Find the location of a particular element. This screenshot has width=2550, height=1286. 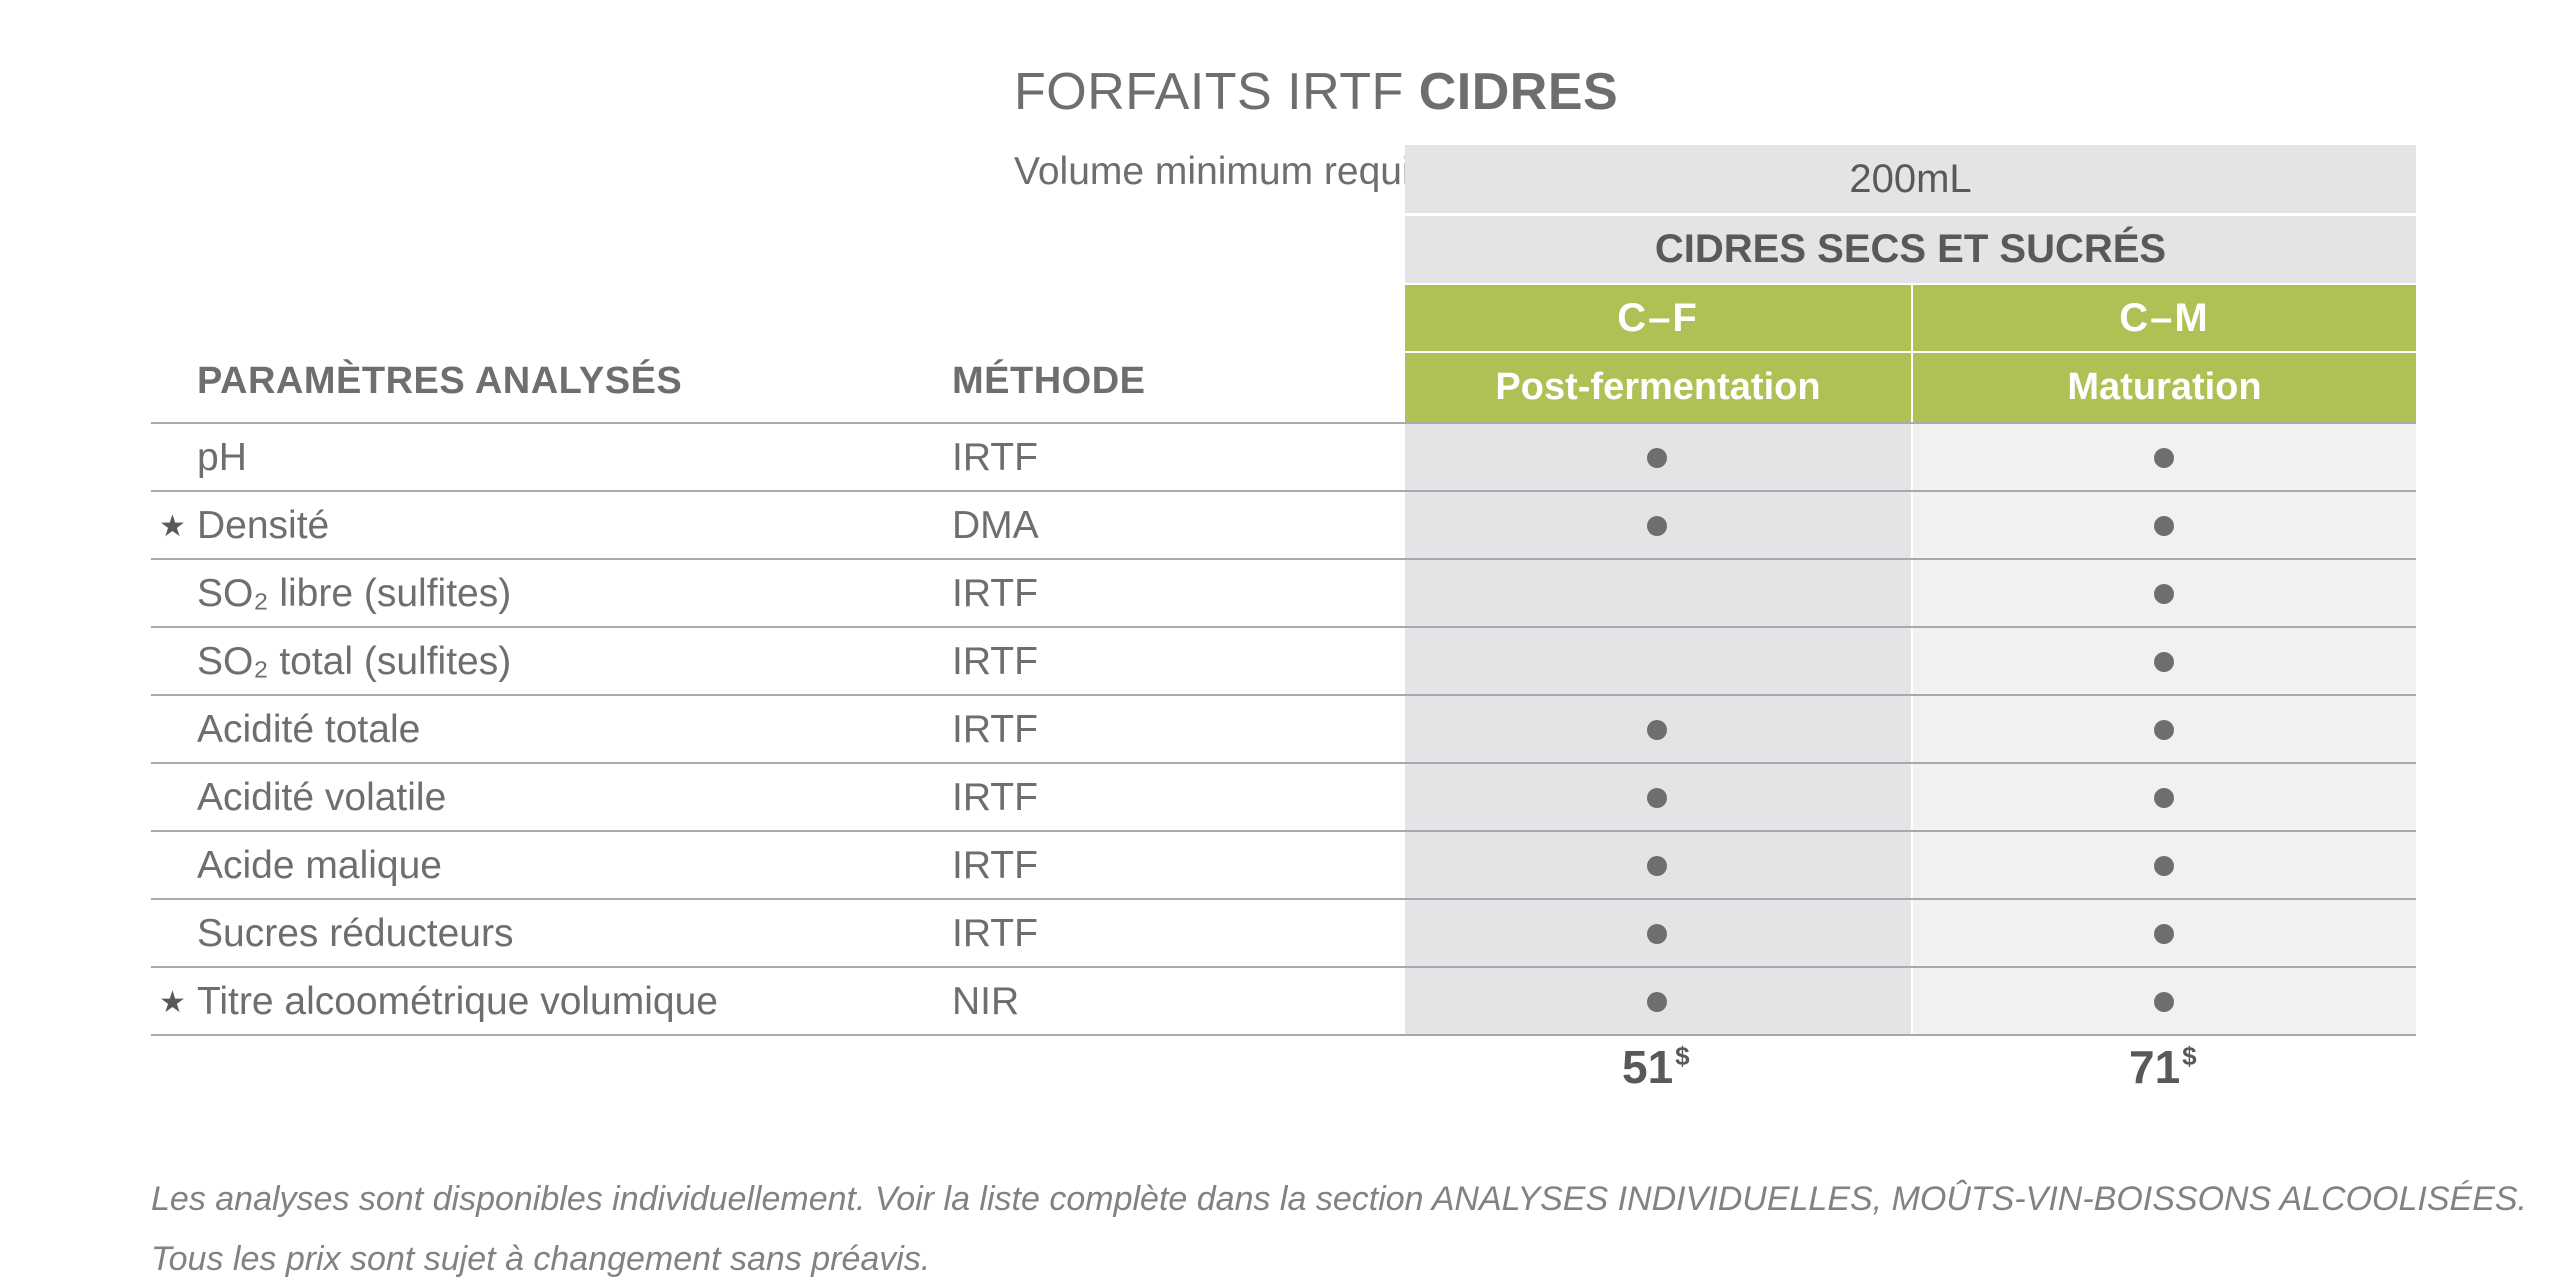

price-cm-currency: $ is located at coordinates (2189, 1056).